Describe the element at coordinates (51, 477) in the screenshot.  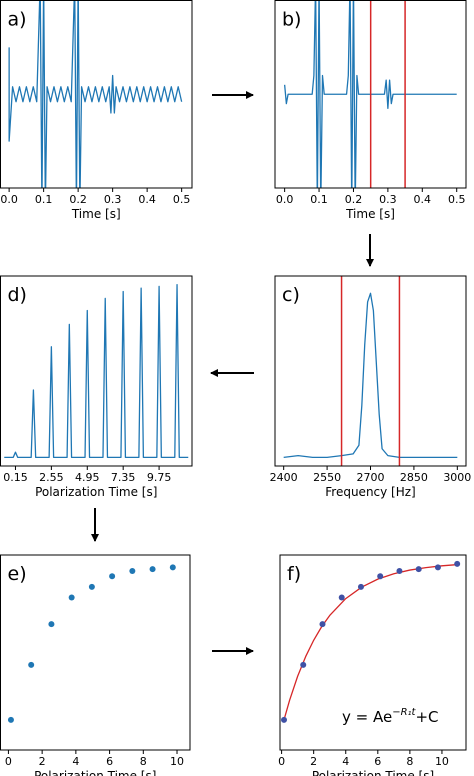
I see `x-tick-label: 2.55` at that location.